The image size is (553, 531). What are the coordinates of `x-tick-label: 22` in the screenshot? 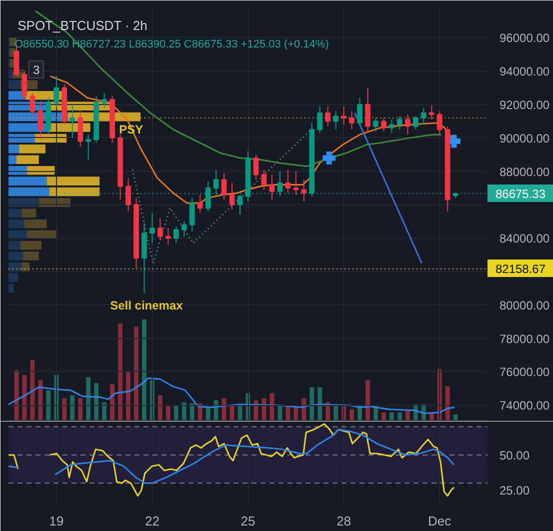 It's located at (152, 521).